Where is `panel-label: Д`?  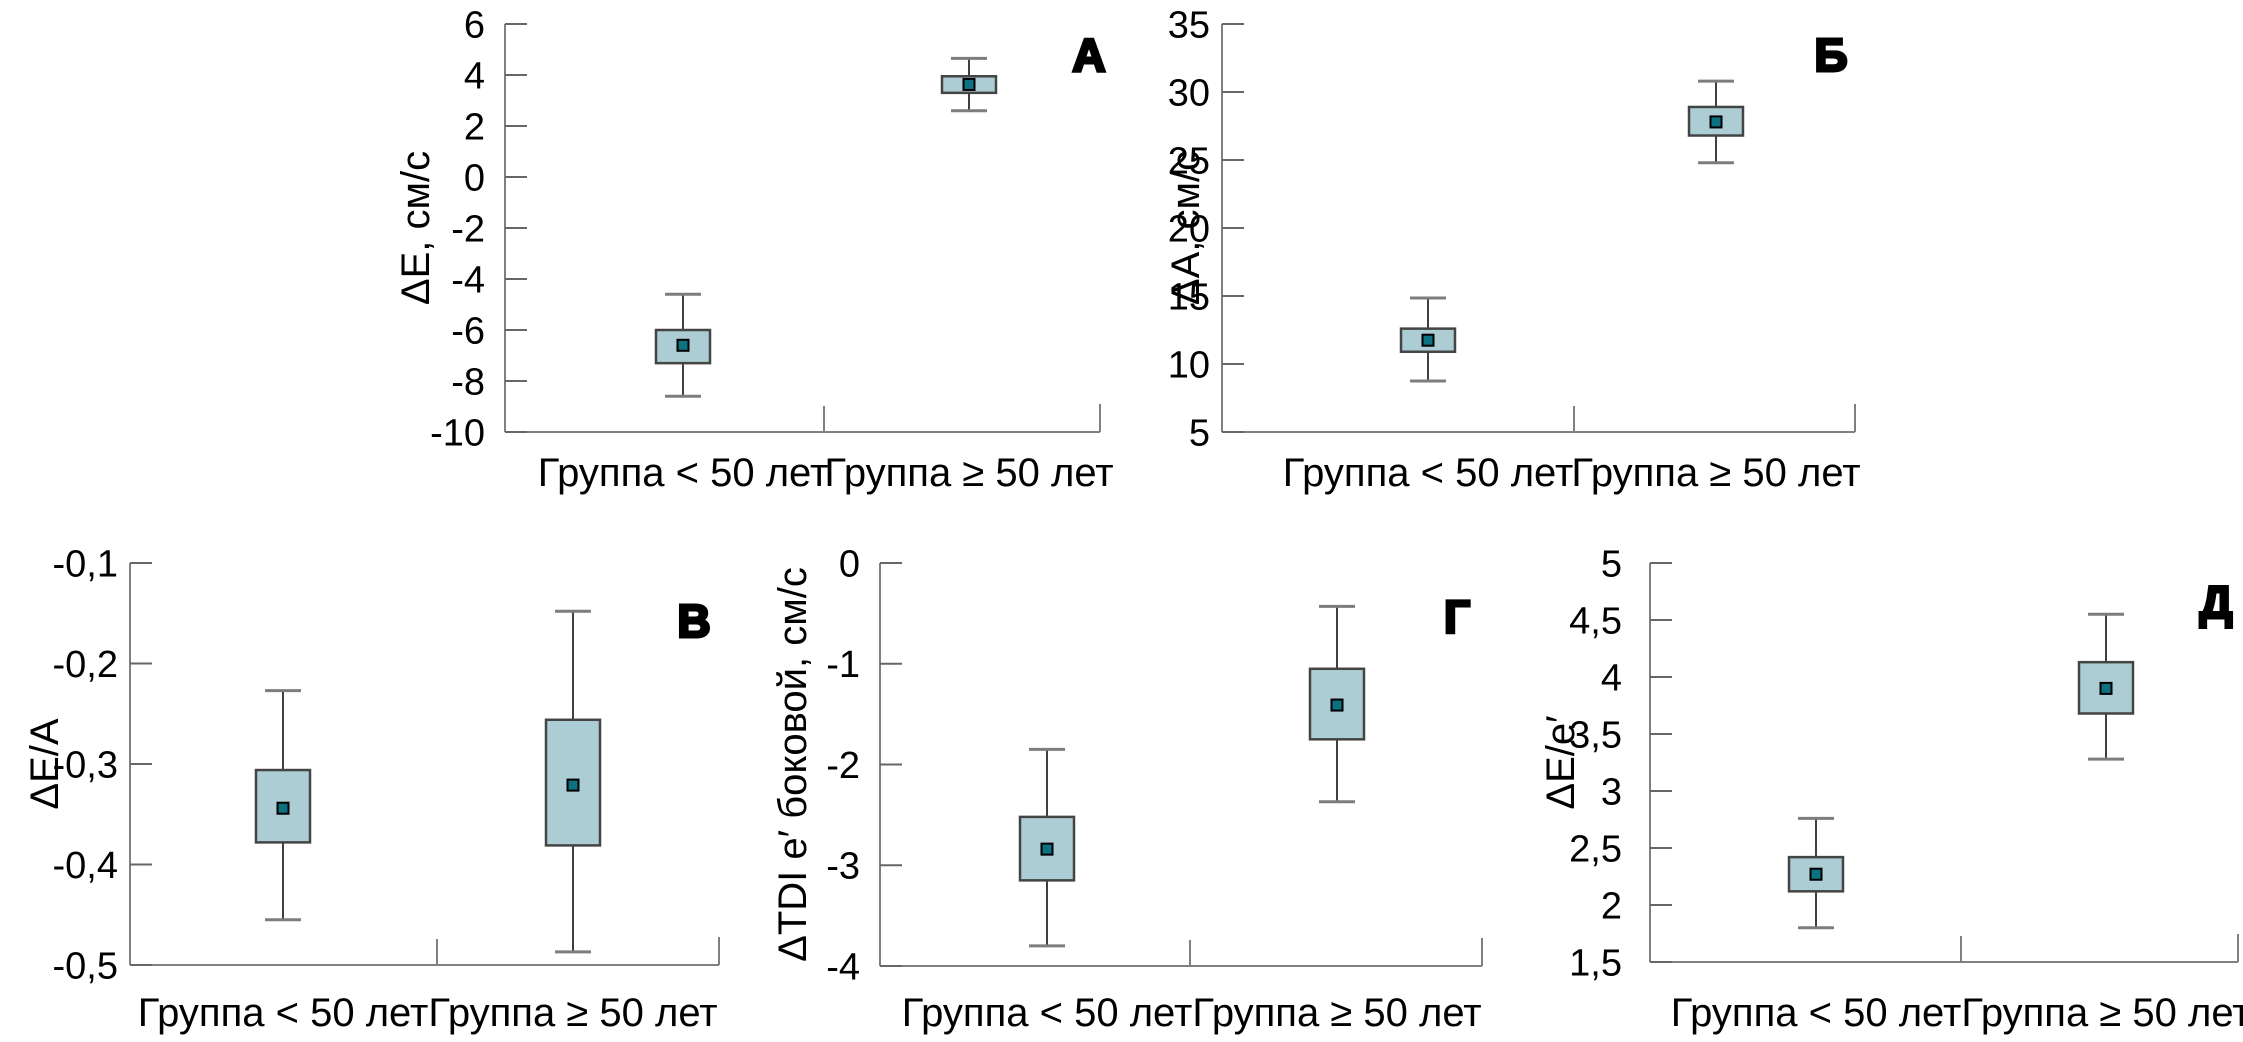
panel-label: Д is located at coordinates (2216, 602).